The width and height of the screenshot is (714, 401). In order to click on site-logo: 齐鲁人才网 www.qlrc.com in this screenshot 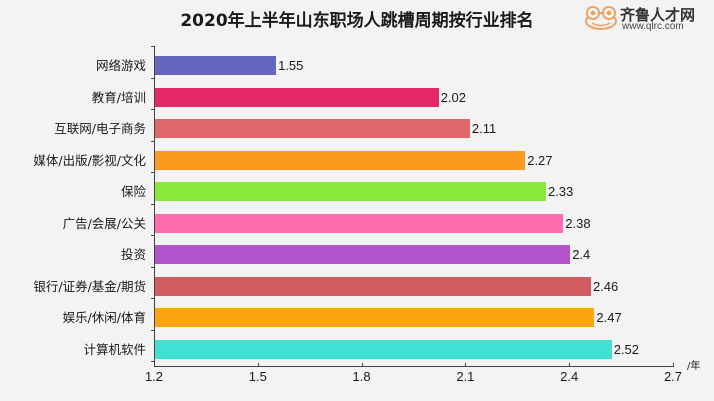, I will do `click(647, 18)`.